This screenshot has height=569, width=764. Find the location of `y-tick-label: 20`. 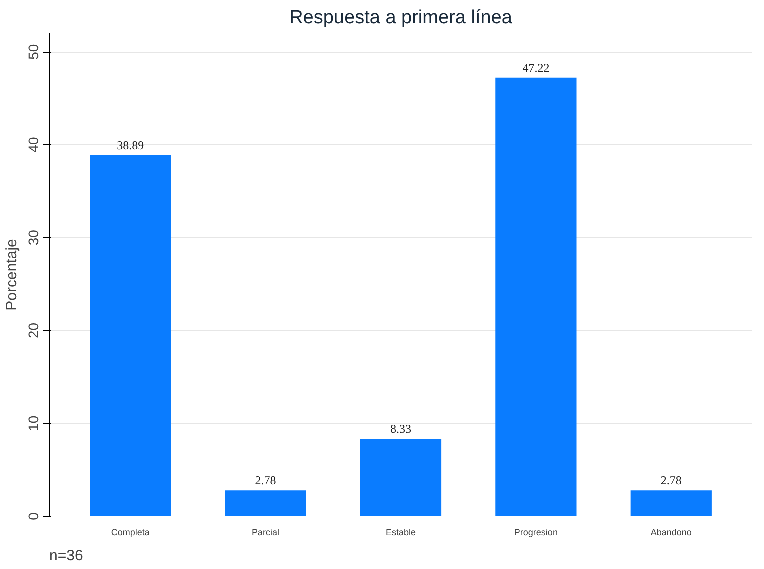

y-tick-label: 20 is located at coordinates (34, 330).